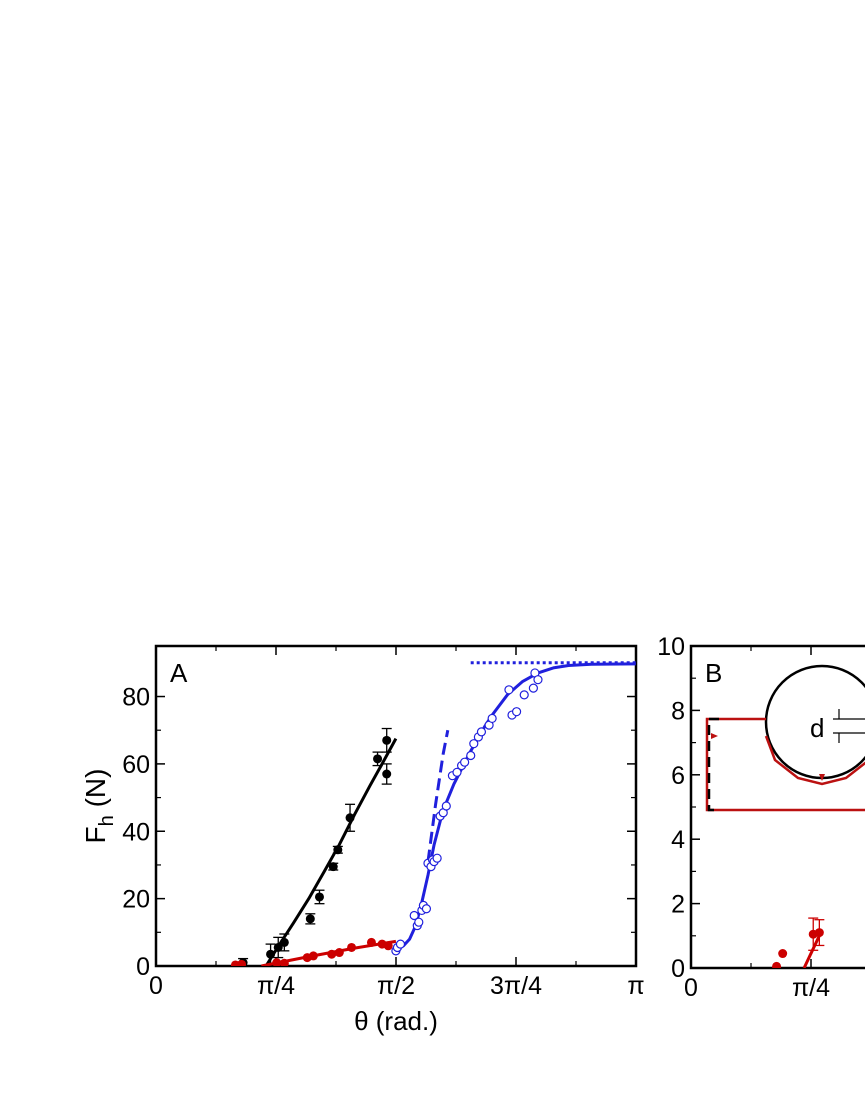 The width and height of the screenshot is (865, 1119). What do you see at coordinates (516, 986) in the screenshot?
I see `x-tick-label: 3π/4` at bounding box center [516, 986].